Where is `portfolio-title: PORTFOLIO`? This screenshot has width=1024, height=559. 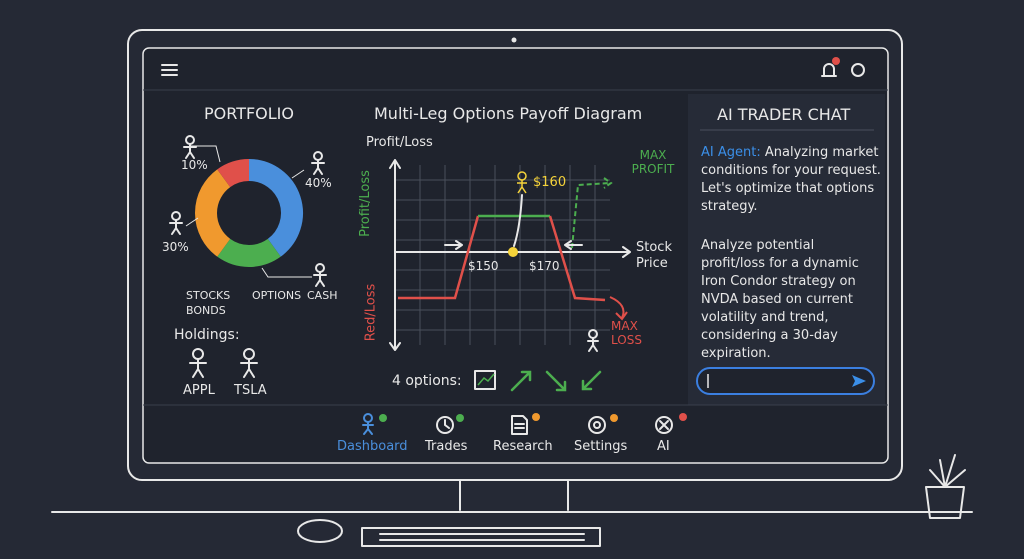
portfolio-title: PORTFOLIO is located at coordinates (249, 113).